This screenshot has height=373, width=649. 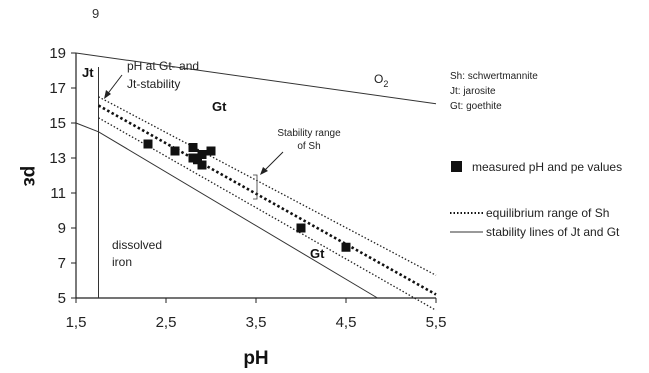 I want to click on page-number: 9, so click(x=95, y=13).